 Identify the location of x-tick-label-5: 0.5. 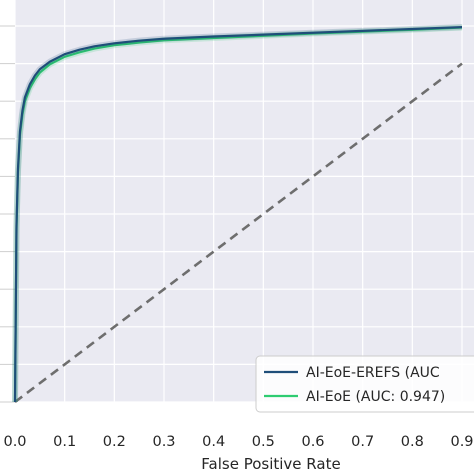
(263, 442).